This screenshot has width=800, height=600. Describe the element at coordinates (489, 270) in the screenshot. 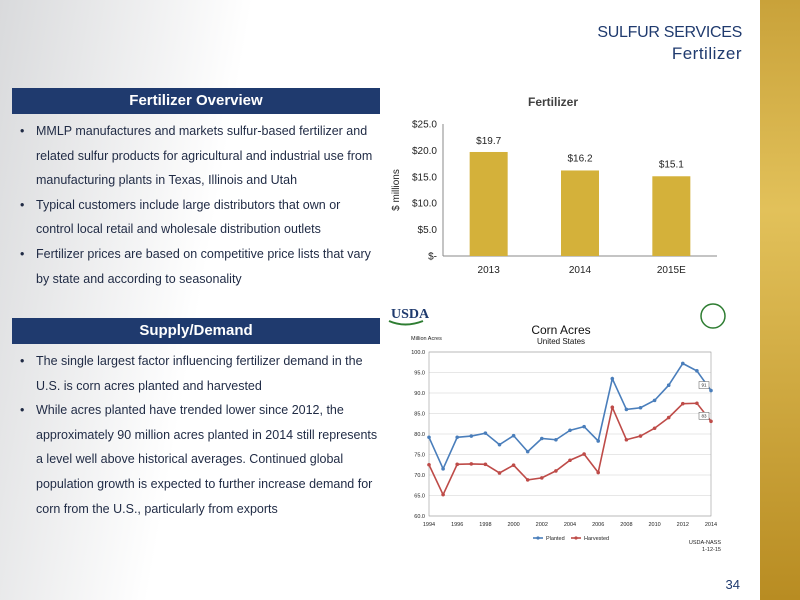

I see `x-tick-label: 2013` at that location.